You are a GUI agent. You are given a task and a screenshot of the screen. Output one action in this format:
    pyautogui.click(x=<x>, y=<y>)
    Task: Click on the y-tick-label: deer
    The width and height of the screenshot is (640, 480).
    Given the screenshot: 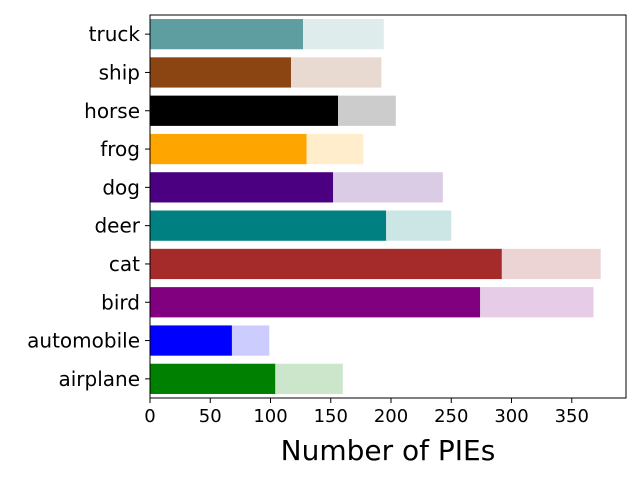 What is the action you would take?
    pyautogui.click(x=117, y=226)
    